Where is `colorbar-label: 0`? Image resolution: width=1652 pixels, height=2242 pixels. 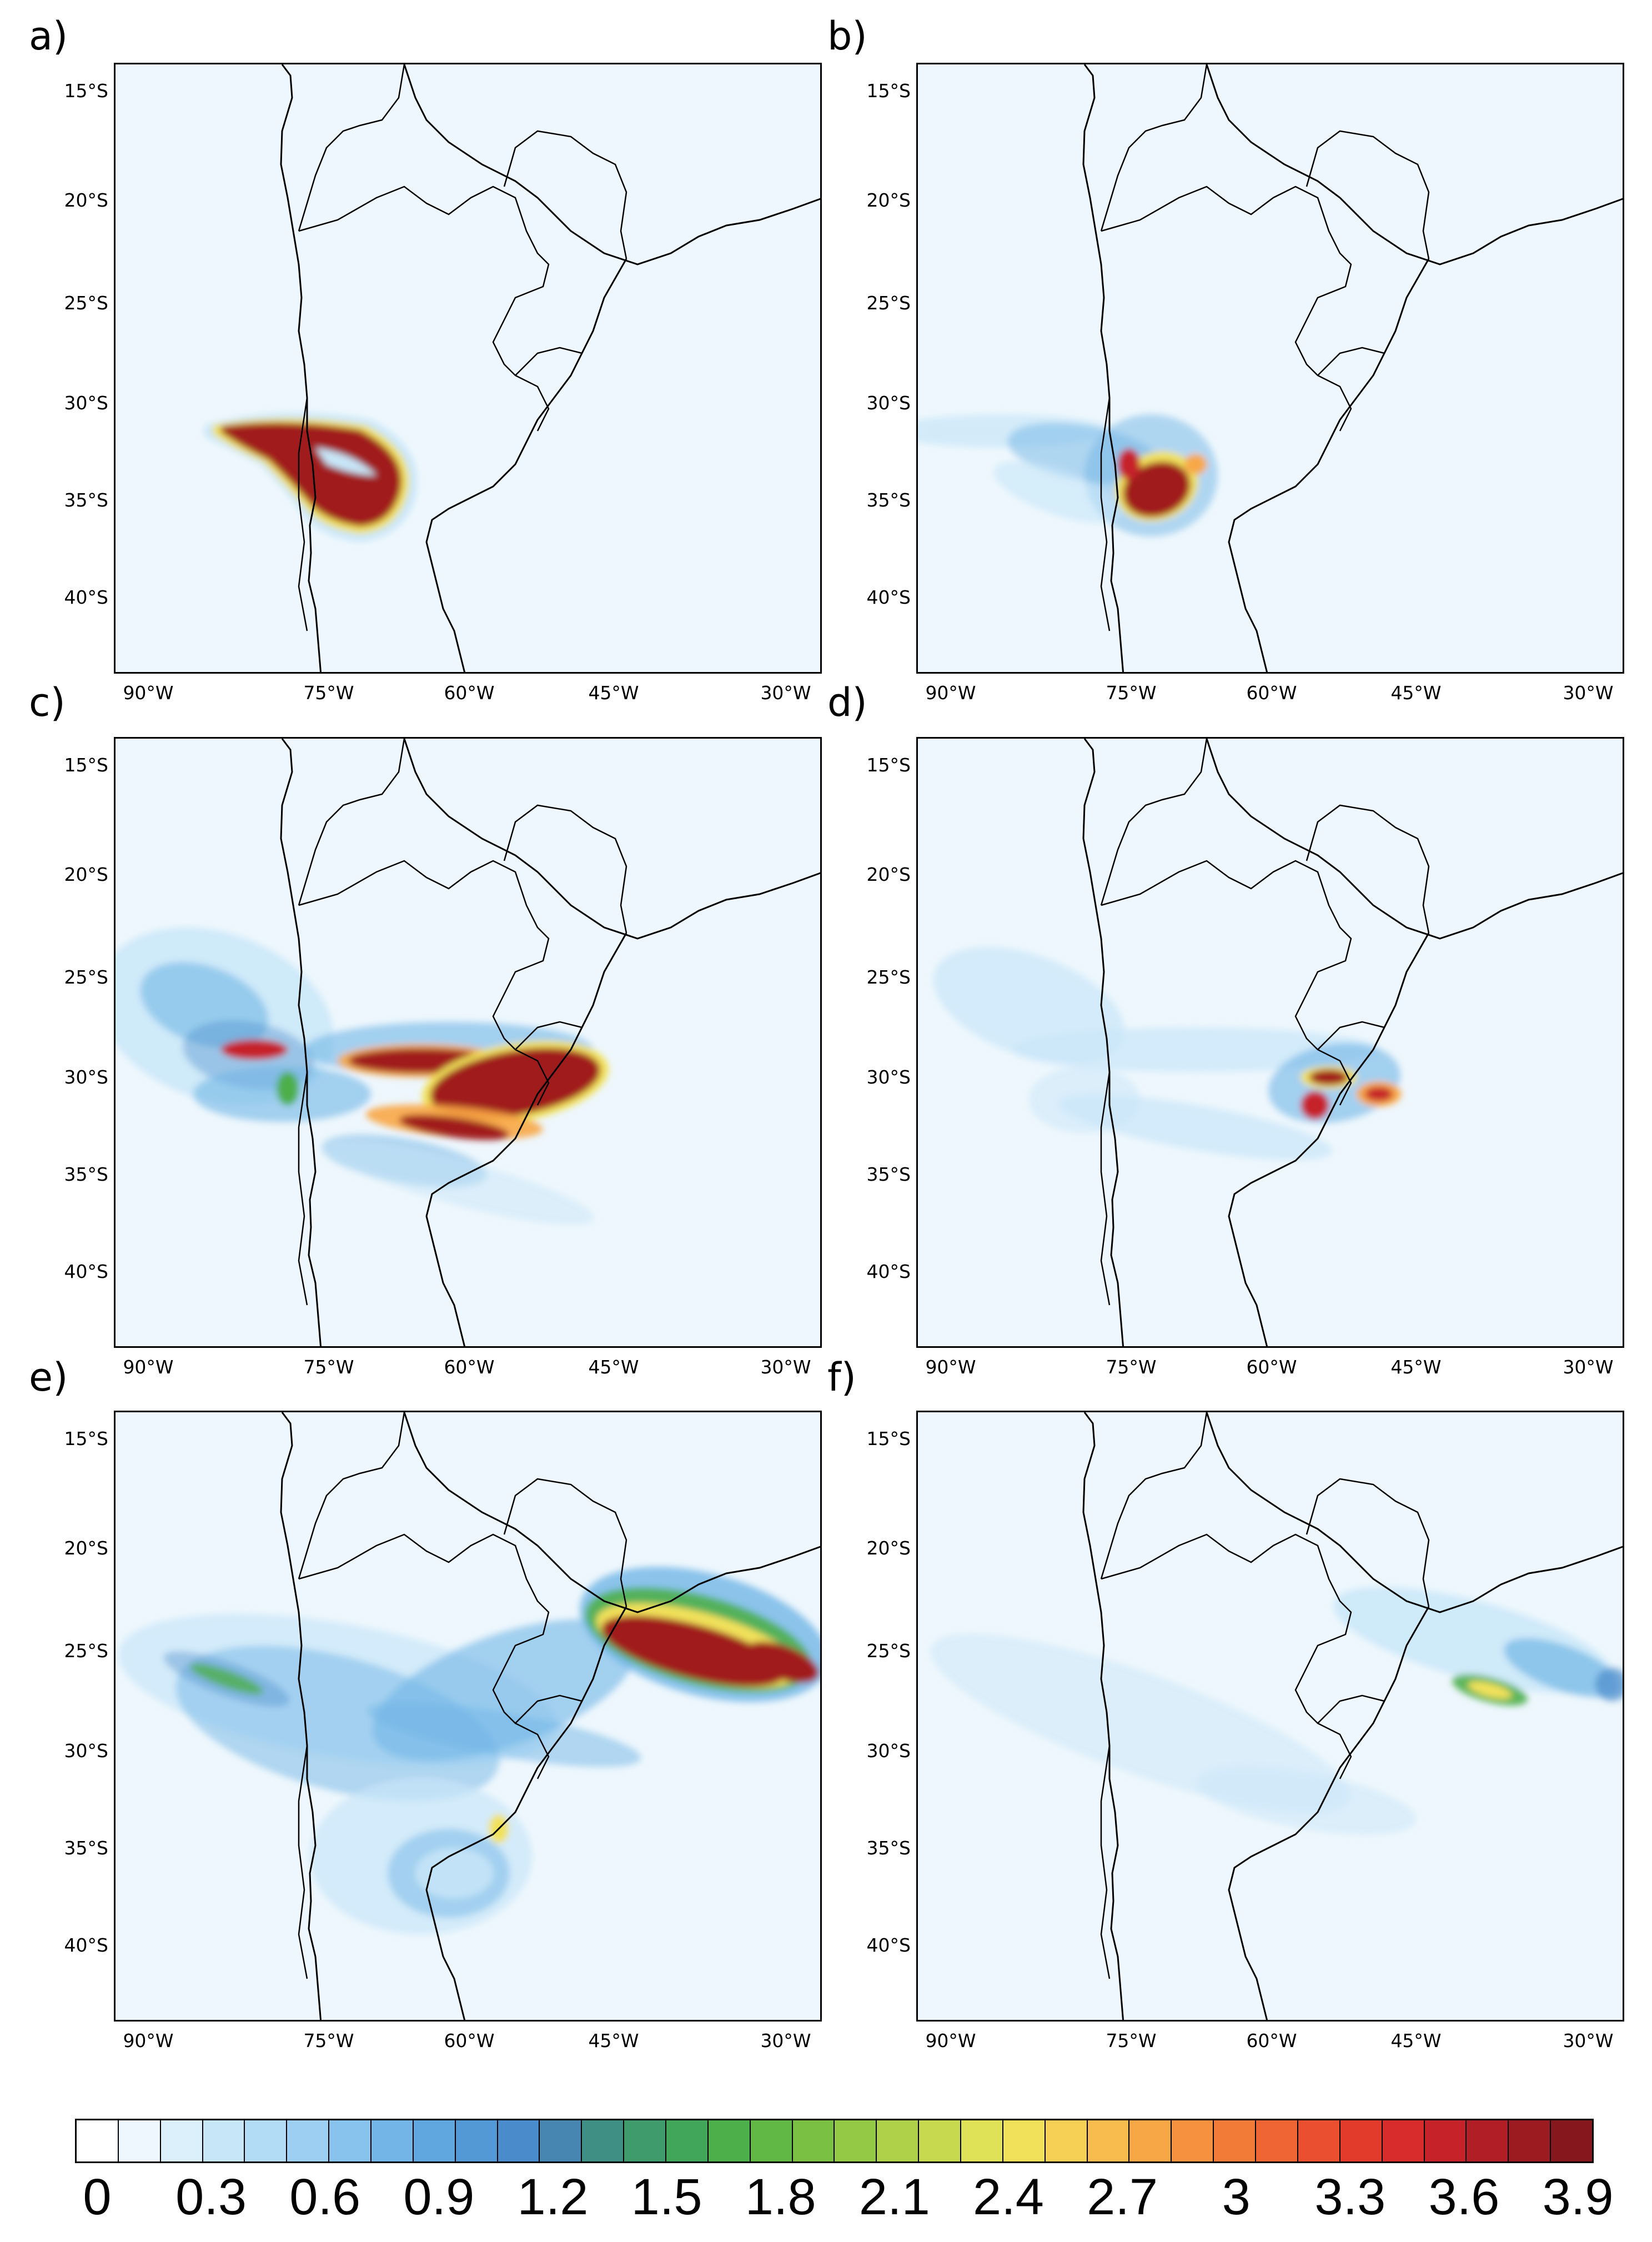
colorbar-label: 0 is located at coordinates (97, 2197).